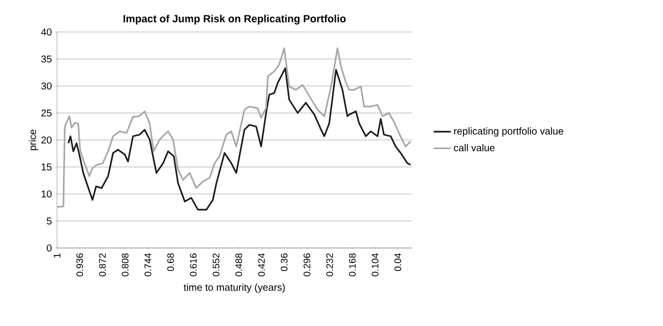  What do you see at coordinates (234, 288) in the screenshot?
I see `x-axis-title: time to maturity (years)` at bounding box center [234, 288].